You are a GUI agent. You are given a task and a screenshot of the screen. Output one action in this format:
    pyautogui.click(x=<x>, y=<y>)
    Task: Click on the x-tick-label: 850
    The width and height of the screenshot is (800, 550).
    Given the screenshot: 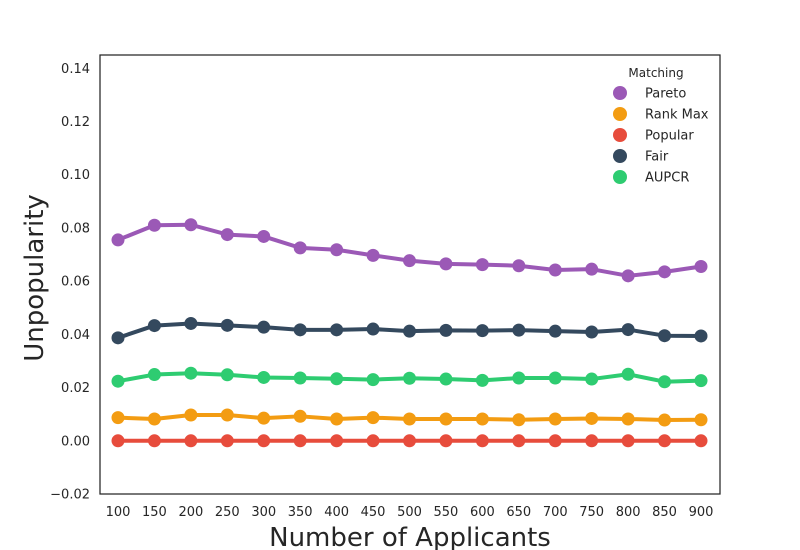 What is the action you would take?
    pyautogui.click(x=664, y=512)
    